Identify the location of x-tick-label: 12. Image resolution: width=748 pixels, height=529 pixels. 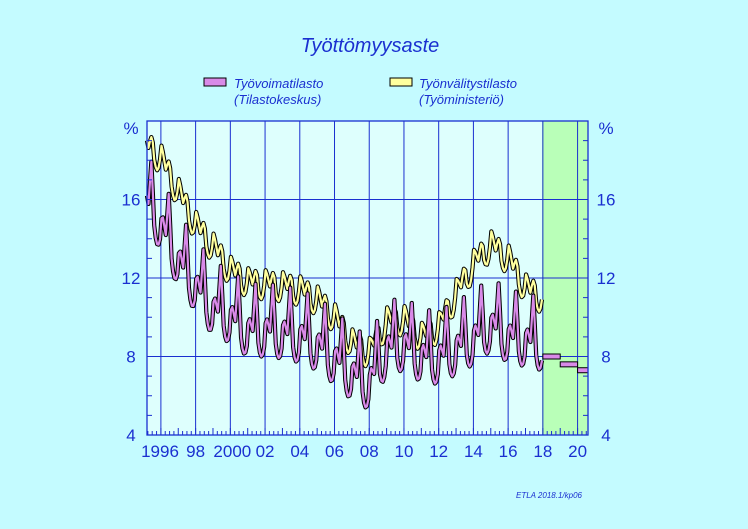
(438, 451).